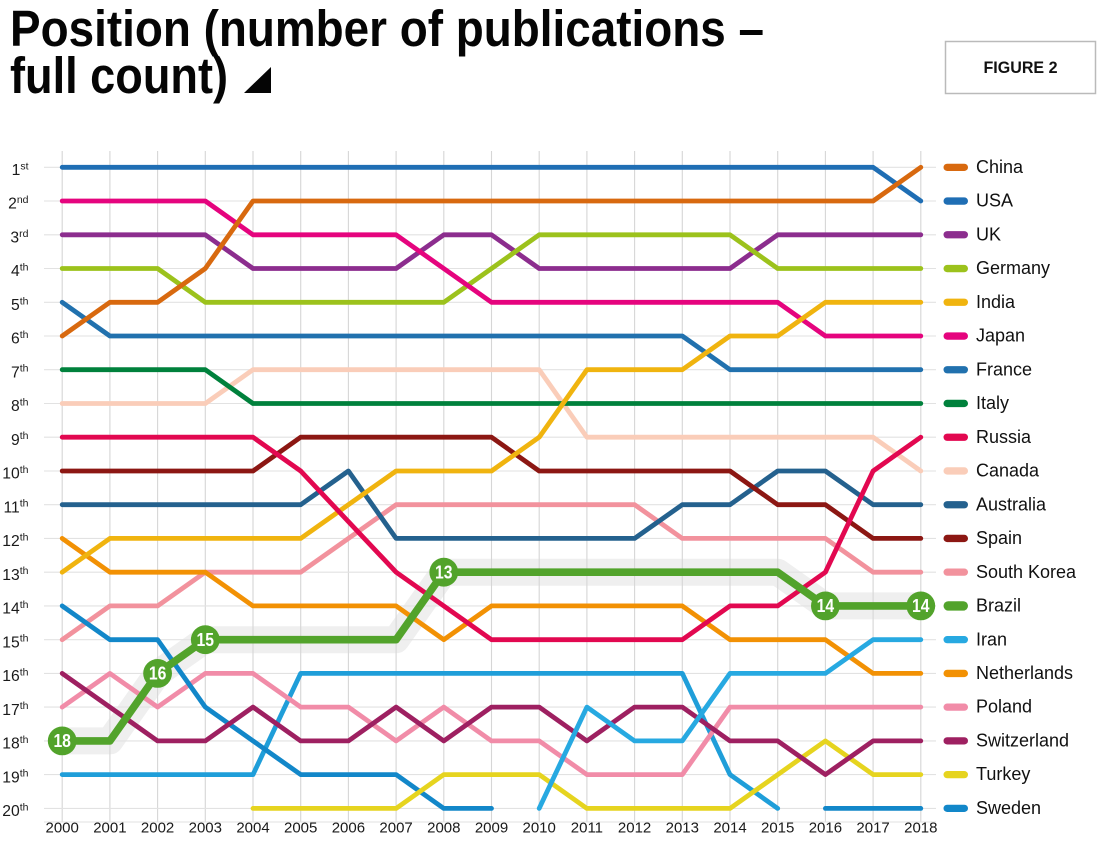  I want to click on svg-text: 2001, so click(109, 828).